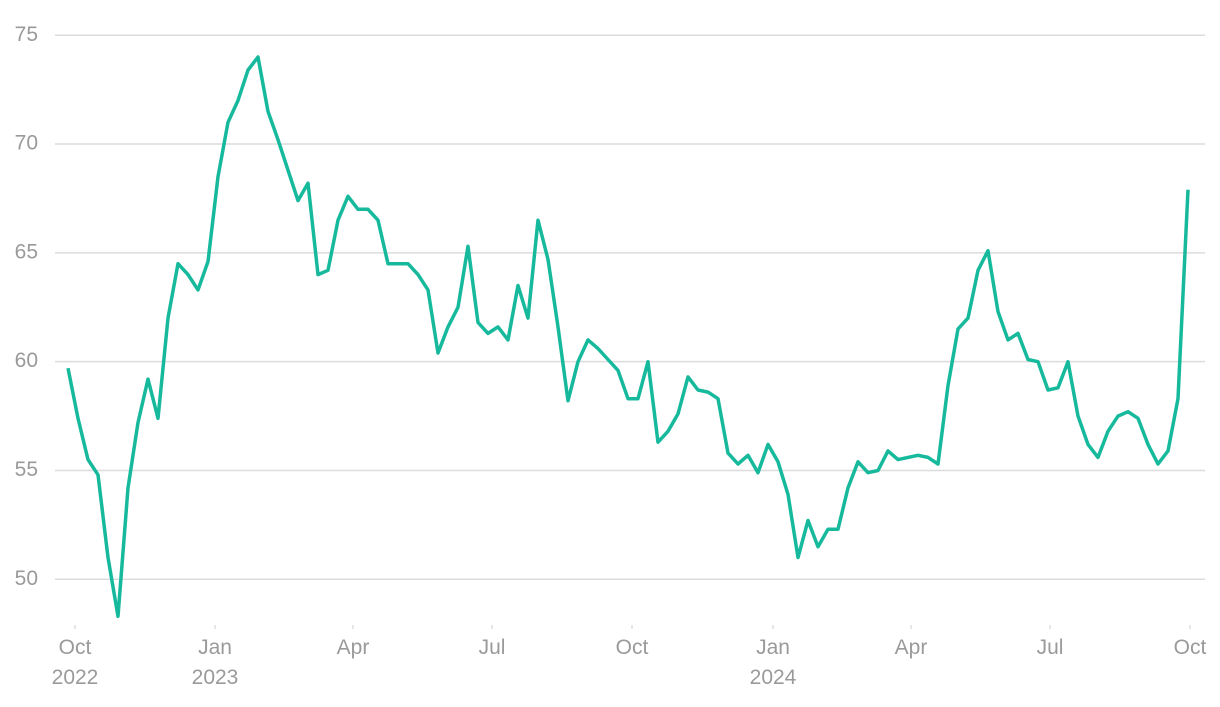 This screenshot has width=1220, height=707. What do you see at coordinates (26, 251) in the screenshot?
I see `y-tick-label: 65` at bounding box center [26, 251].